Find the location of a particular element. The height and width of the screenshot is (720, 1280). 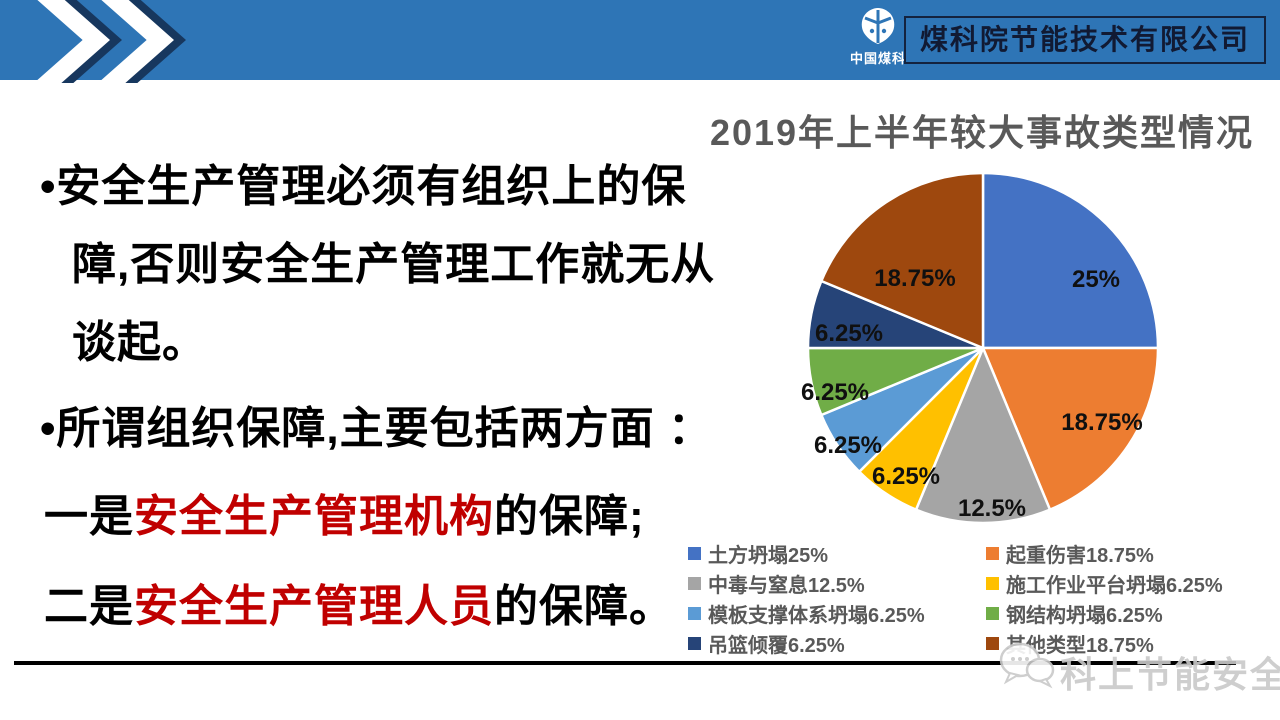

gem-logo-icon is located at coordinates (878, 26).